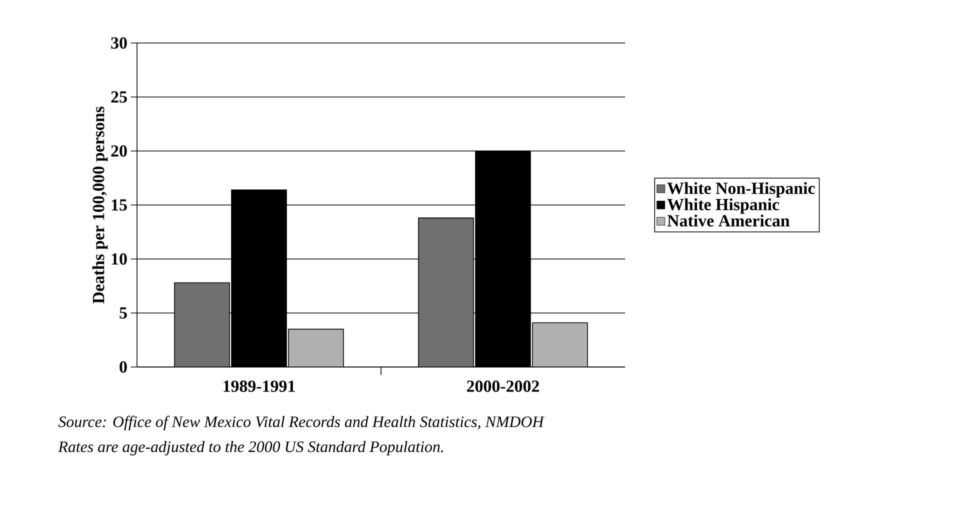  I want to click on y-tick-label: 0, so click(123, 367).